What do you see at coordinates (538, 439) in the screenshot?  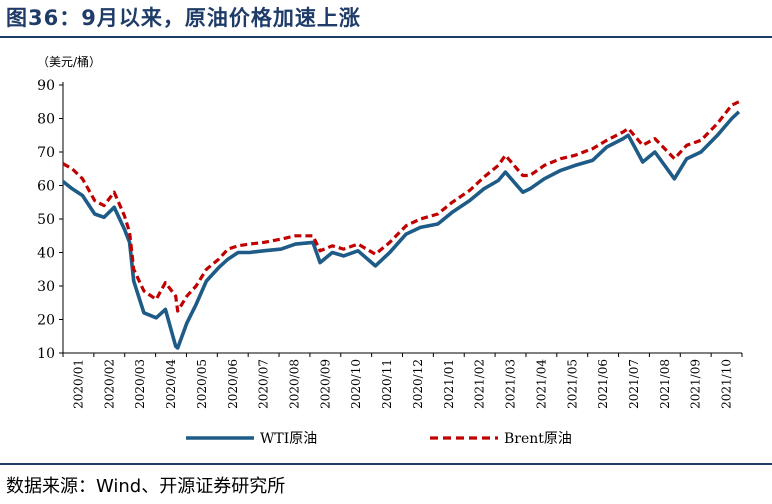 I see `legend-brent-label: Brent原油` at bounding box center [538, 439].